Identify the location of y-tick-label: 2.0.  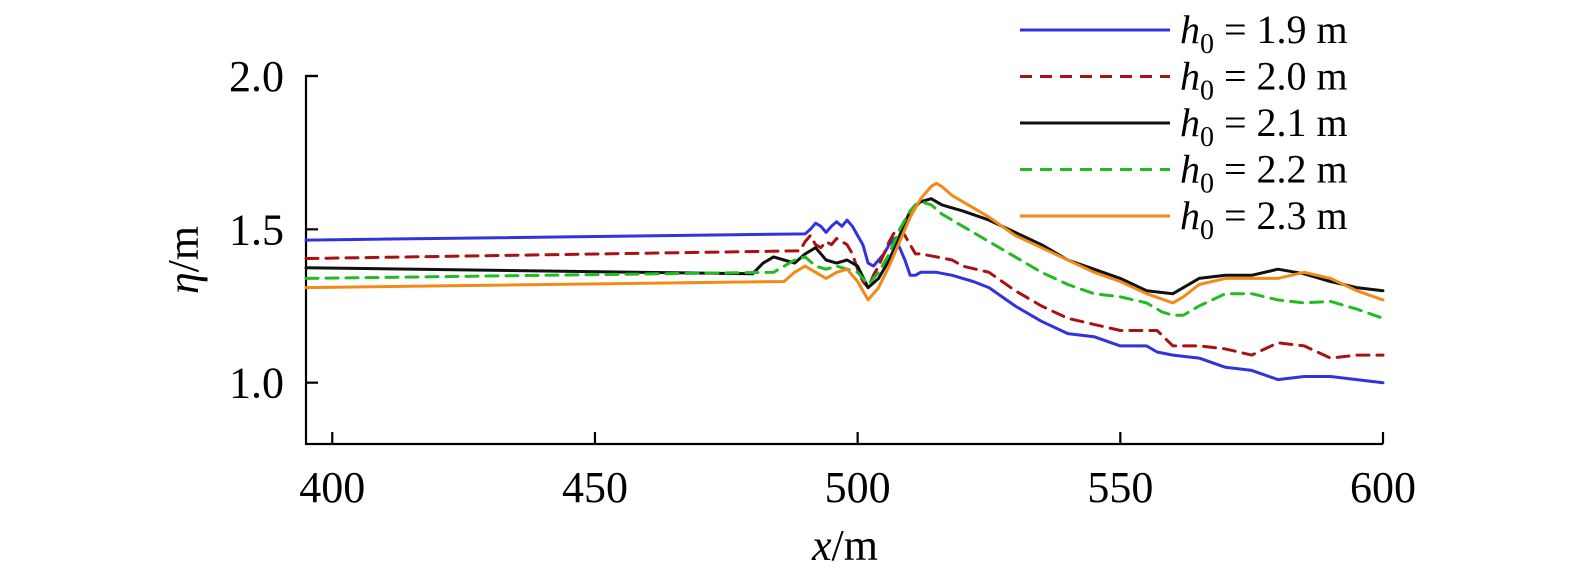
(256, 76).